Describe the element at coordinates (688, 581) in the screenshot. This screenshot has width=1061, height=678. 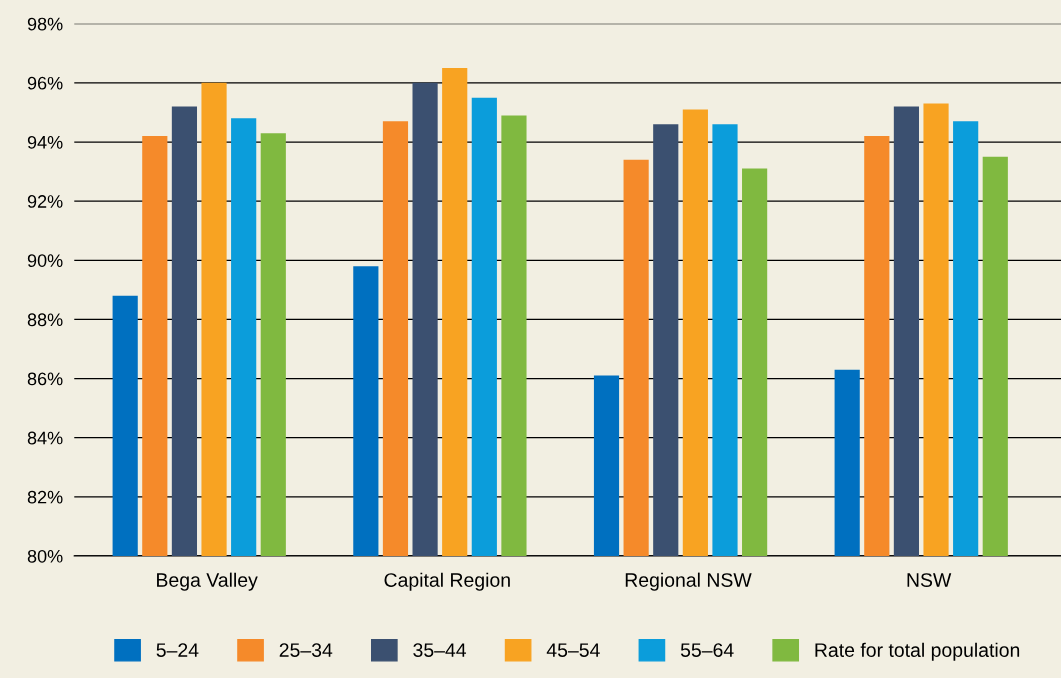
I see `x-tick-label: Regional NSW` at that location.